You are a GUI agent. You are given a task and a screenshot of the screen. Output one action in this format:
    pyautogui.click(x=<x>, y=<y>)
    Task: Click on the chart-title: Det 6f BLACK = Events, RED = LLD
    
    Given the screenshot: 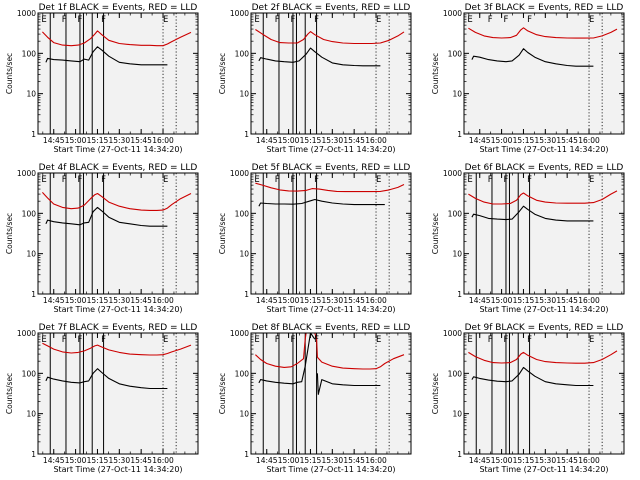 What is the action you would take?
    pyautogui.click(x=544, y=168)
    